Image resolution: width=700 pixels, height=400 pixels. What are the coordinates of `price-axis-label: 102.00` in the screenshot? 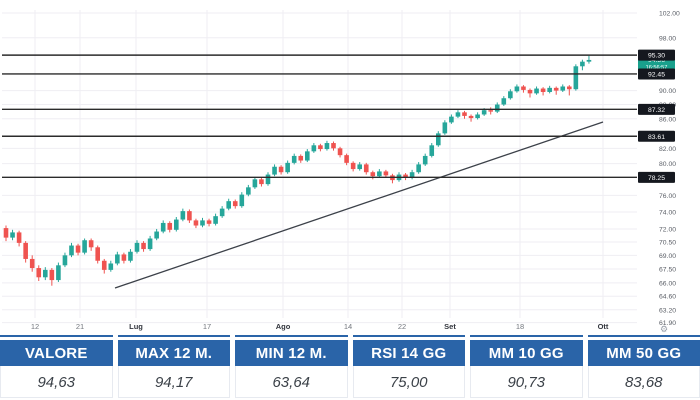 It's located at (669, 14).